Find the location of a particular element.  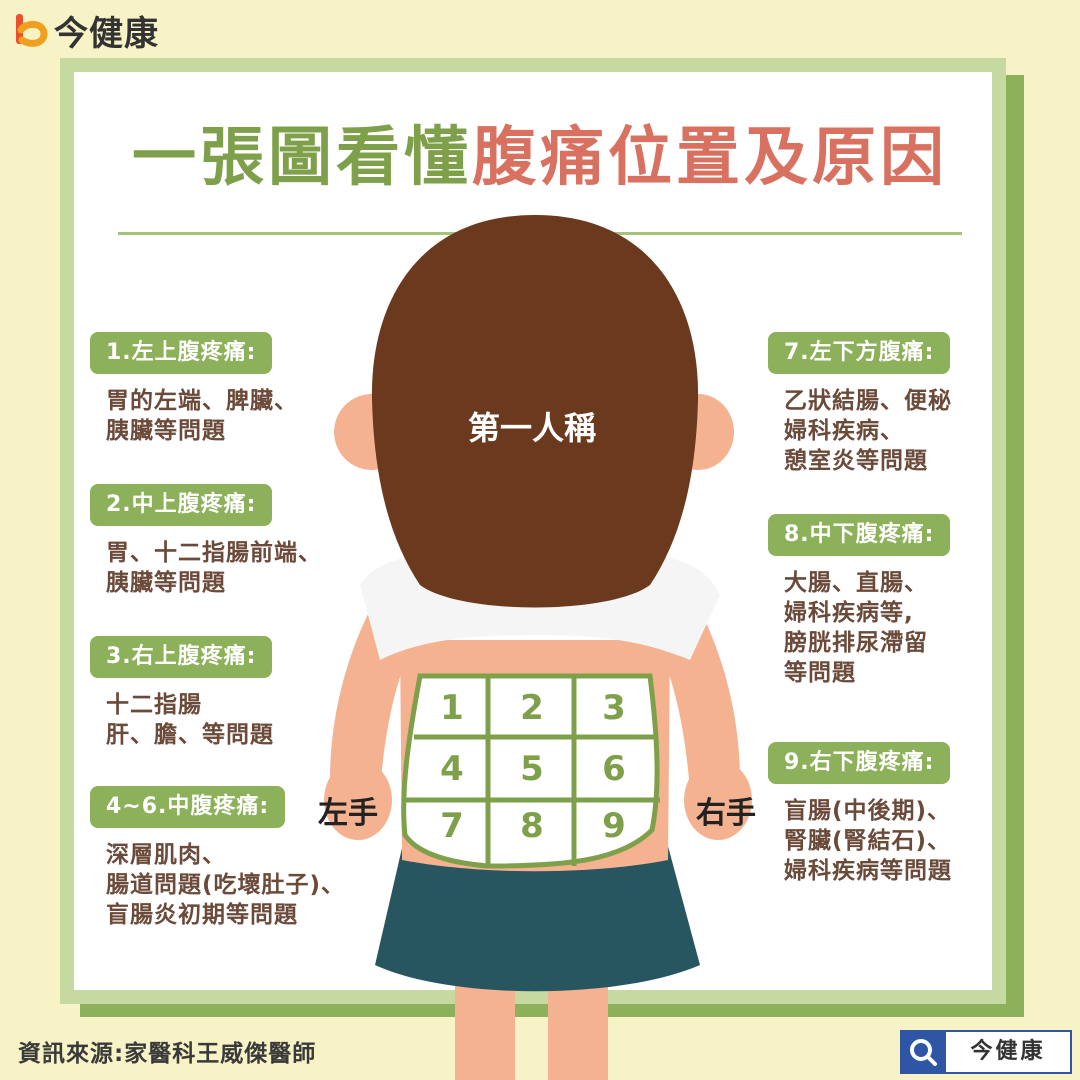

desc-line: 膀胱排尿滯留 is located at coordinates (856, 643).